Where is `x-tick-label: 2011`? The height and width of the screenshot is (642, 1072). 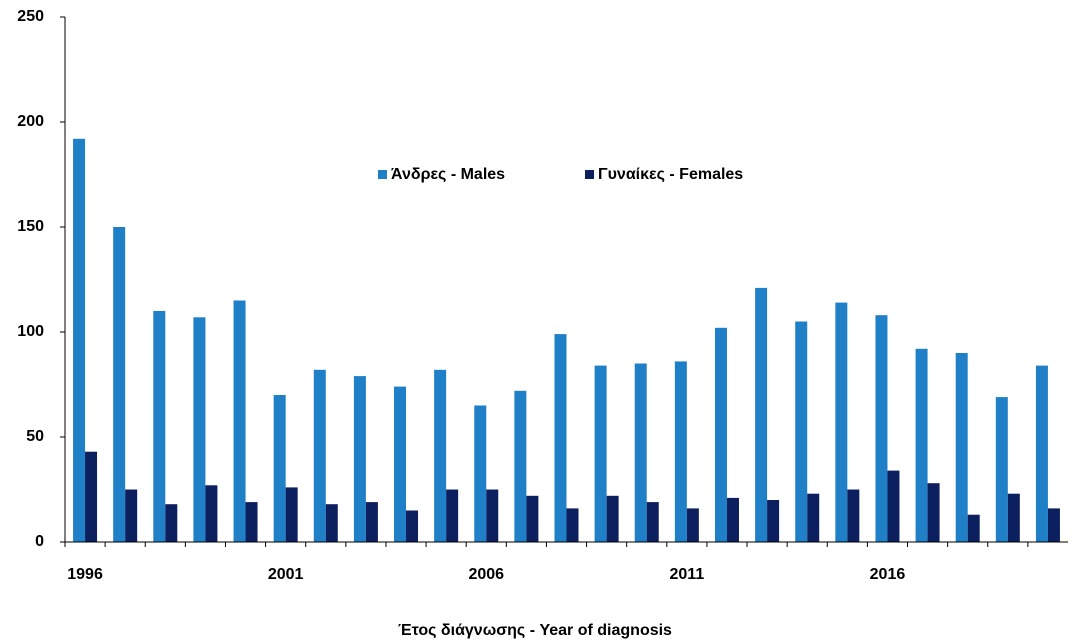
x-tick-label: 2011 is located at coordinates (687, 574).